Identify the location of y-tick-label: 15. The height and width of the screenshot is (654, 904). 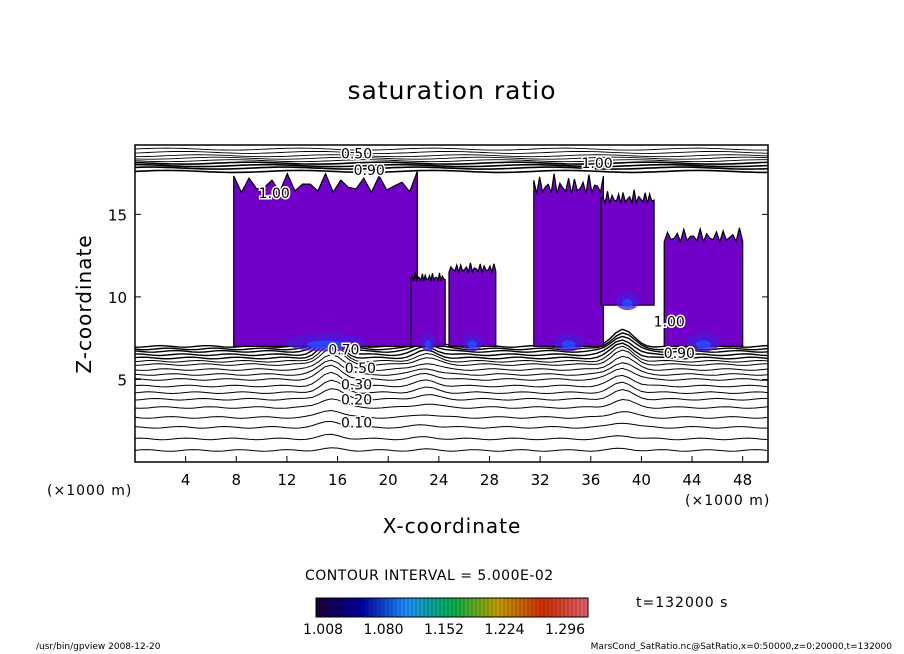
(117, 215).